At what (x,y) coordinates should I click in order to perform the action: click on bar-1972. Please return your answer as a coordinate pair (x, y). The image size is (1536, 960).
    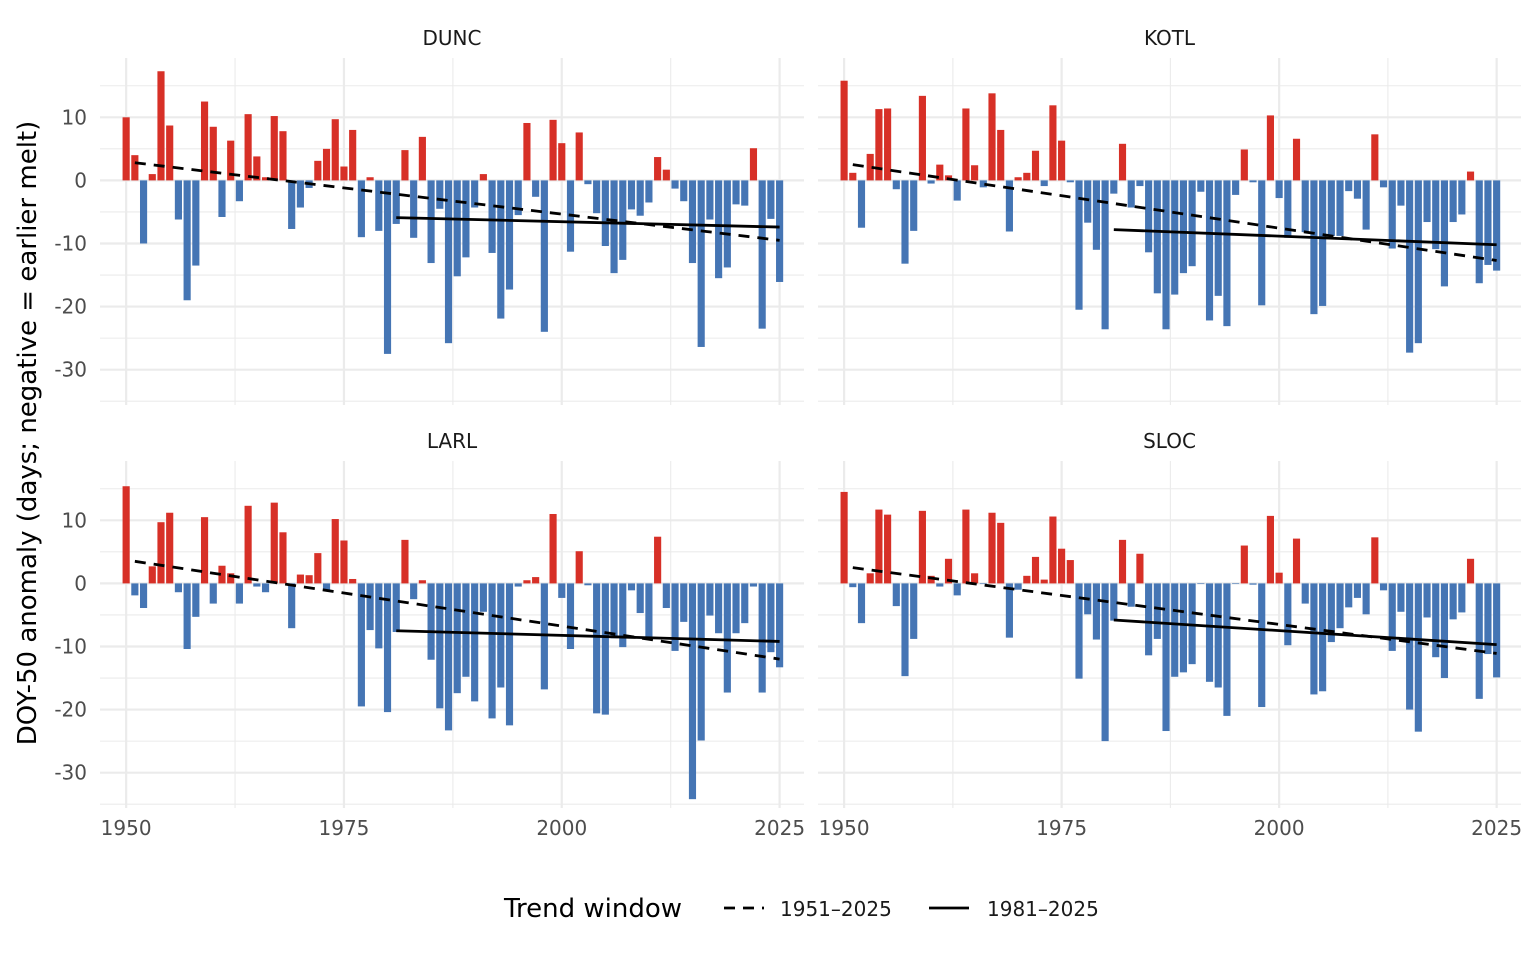
    Looking at the image, I should click on (1035, 165).